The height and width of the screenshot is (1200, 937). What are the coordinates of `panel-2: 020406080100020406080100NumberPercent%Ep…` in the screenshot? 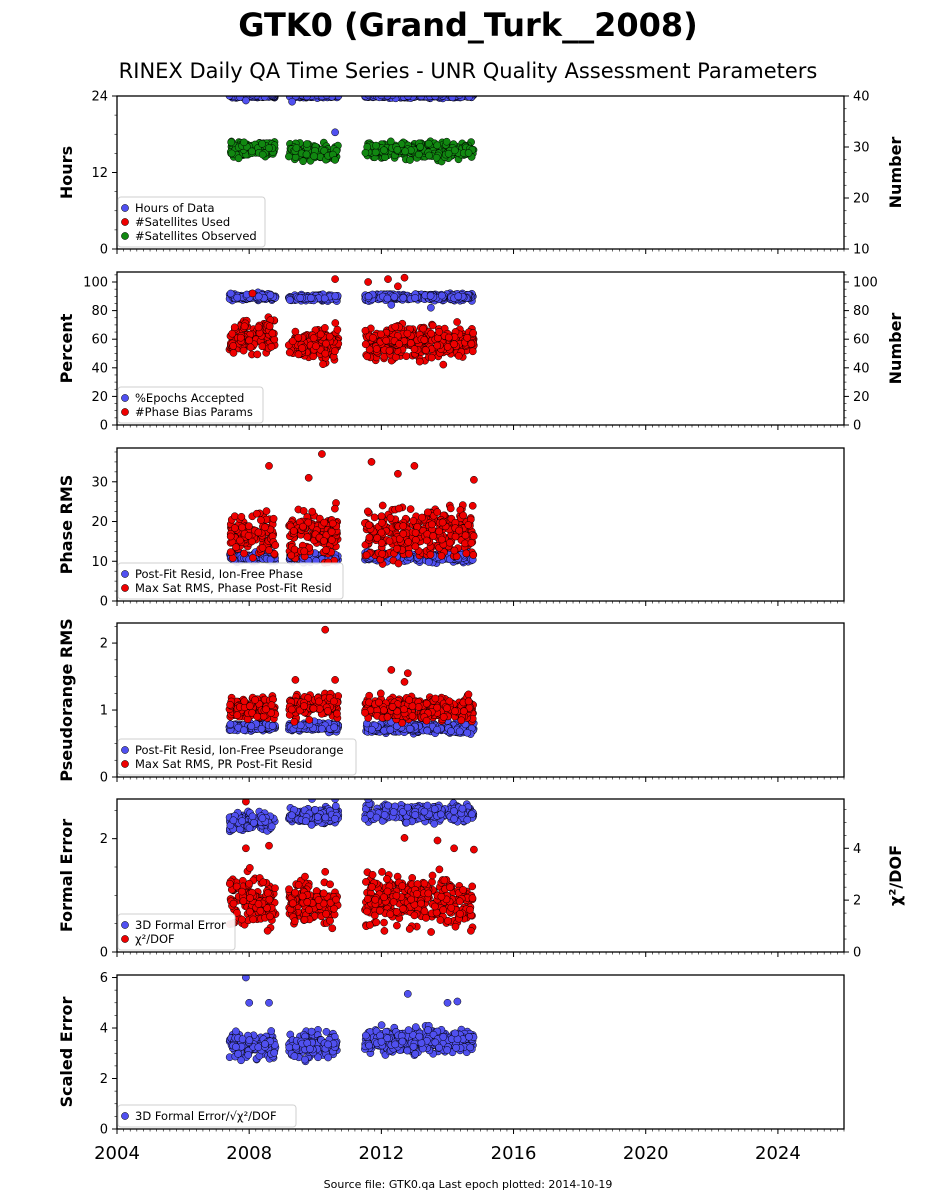 It's located at (481, 352).